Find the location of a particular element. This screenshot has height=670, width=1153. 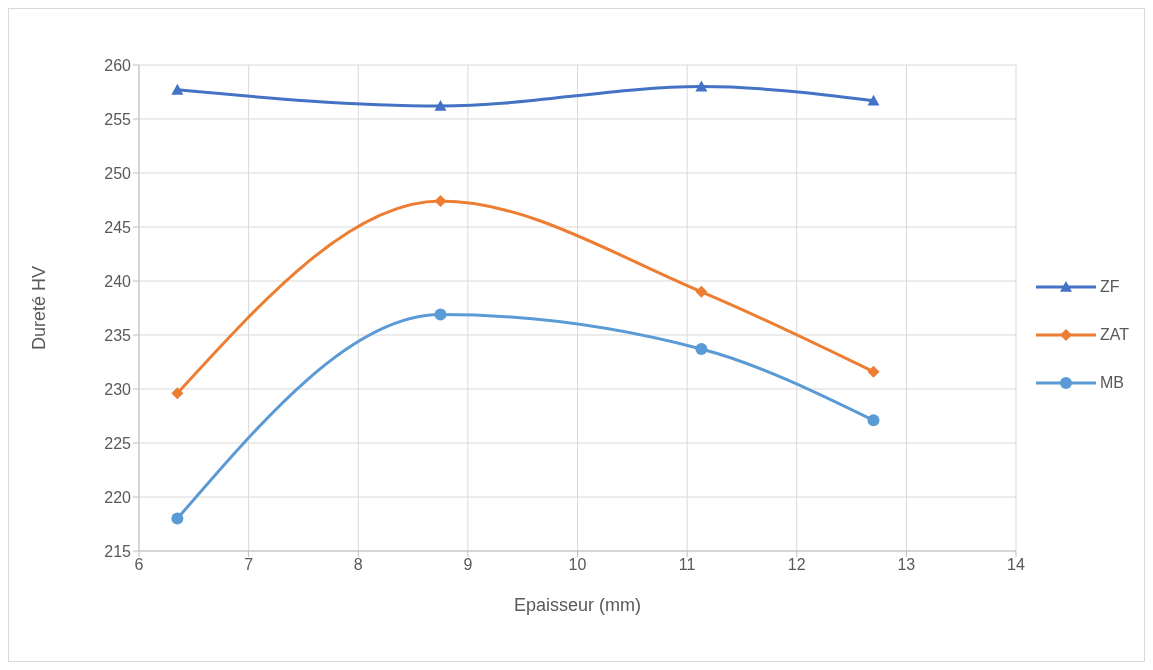

y-tick-label: 245 is located at coordinates (118, 227).